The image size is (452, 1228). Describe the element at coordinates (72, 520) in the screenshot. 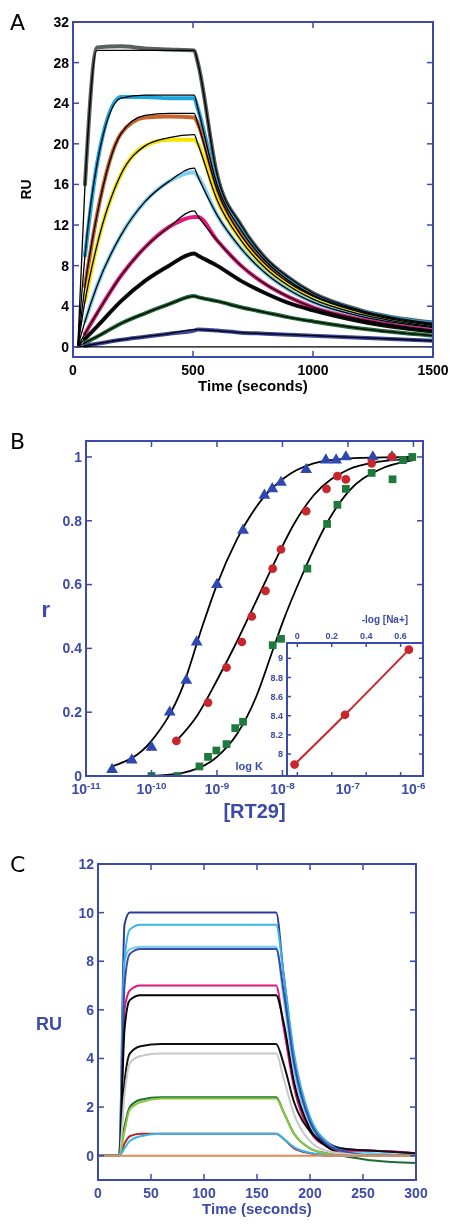

I see `y-tick-label: 0.8` at that location.